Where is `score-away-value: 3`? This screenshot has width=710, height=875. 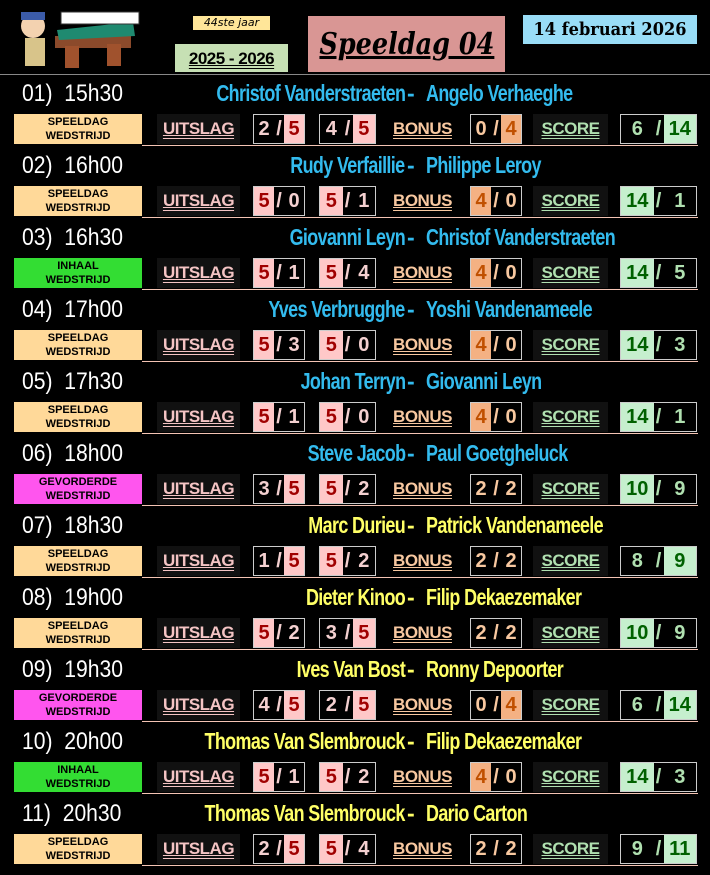
score-away-value: 3 is located at coordinates (680, 777).